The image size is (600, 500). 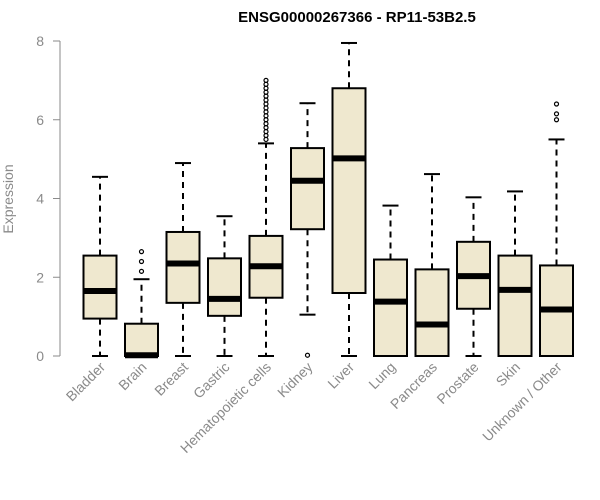 I want to click on box-liver, so click(x=349, y=199).